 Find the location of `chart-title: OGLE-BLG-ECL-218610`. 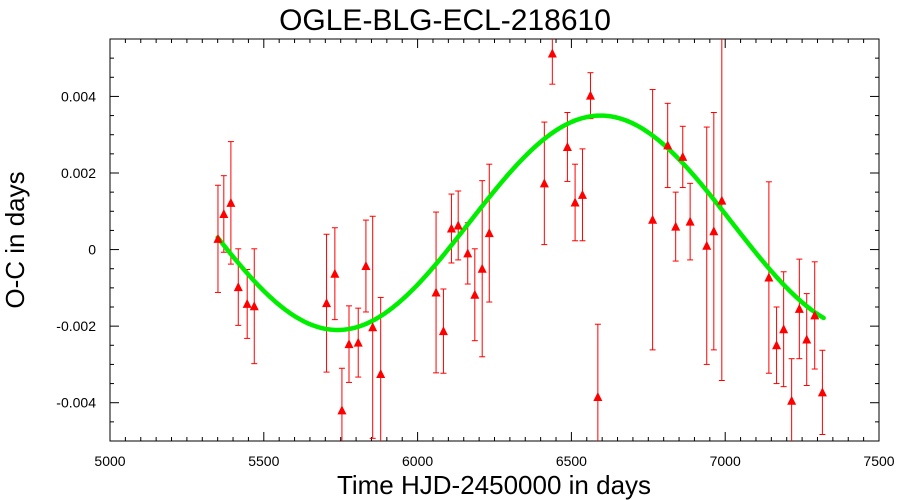

chart-title: OGLE-BLG-ECL-218610 is located at coordinates (445, 20).